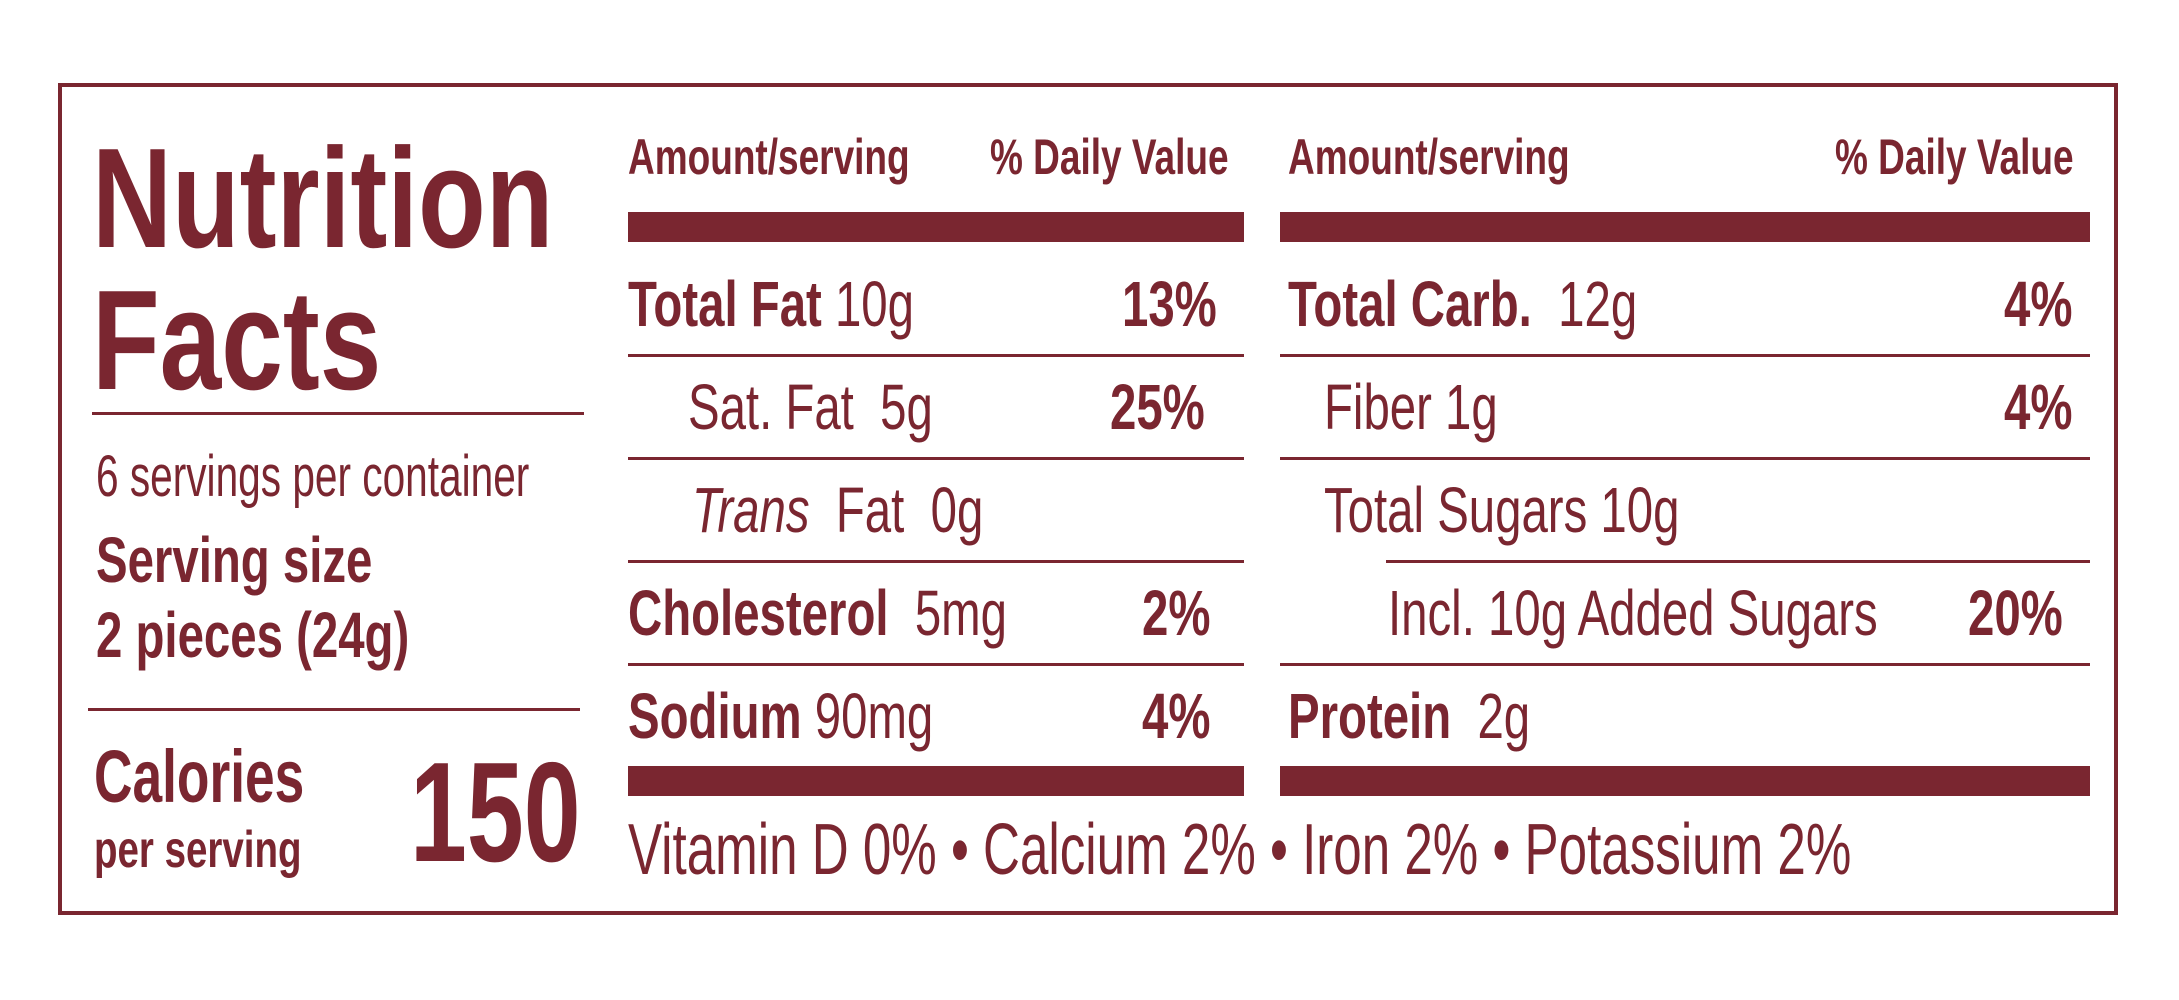  What do you see at coordinates (1685, 227) in the screenshot?
I see `col2-header-bar` at bounding box center [1685, 227].